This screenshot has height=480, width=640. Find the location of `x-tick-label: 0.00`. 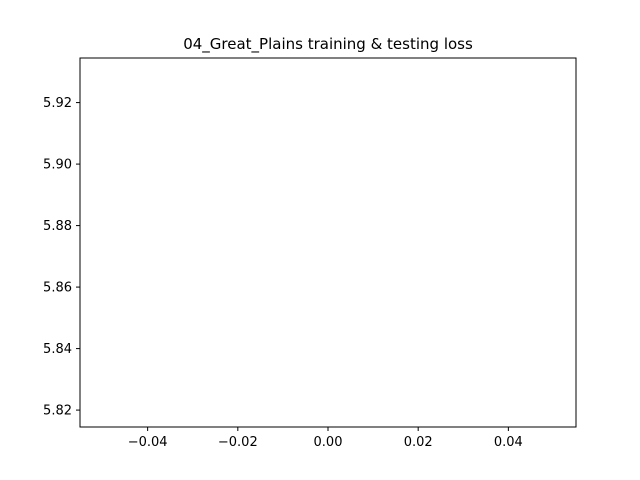

x-tick-label: 0.00 is located at coordinates (328, 442).